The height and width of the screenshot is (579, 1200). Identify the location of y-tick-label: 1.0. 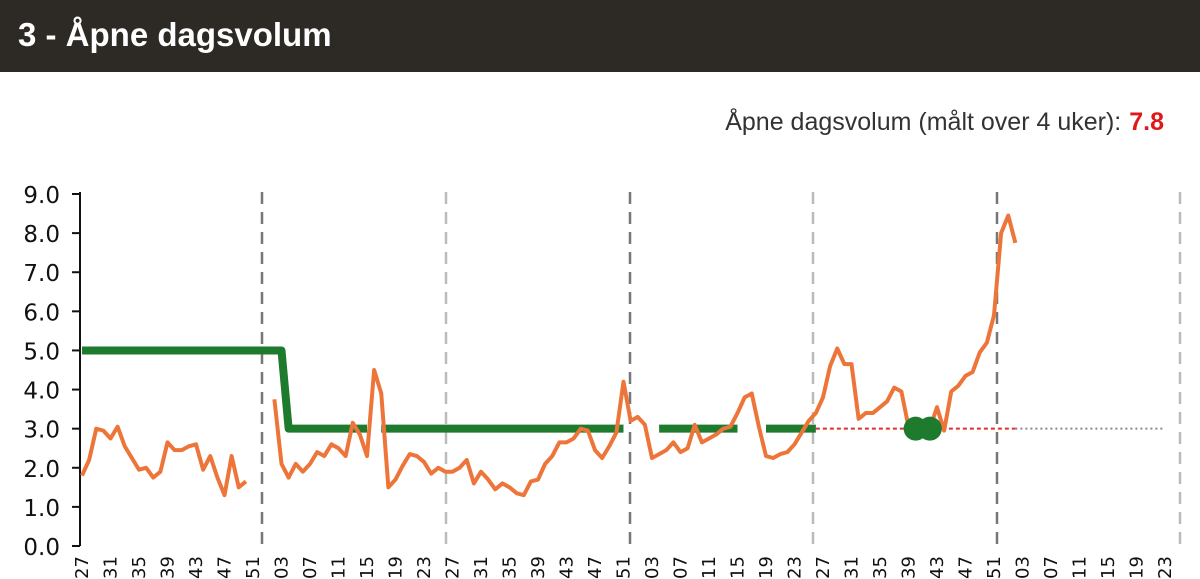
(41, 509).